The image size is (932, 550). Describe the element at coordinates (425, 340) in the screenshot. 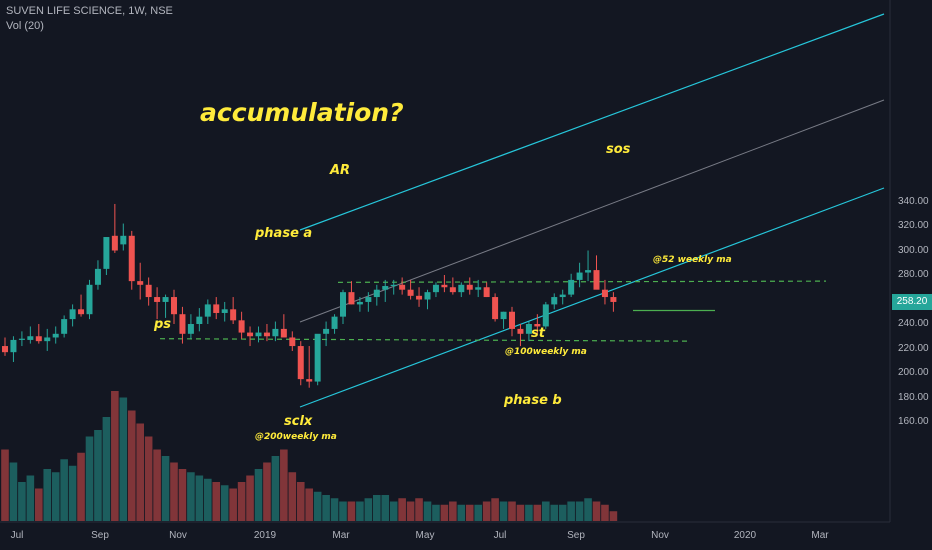

I see `support-dashed-line` at that location.